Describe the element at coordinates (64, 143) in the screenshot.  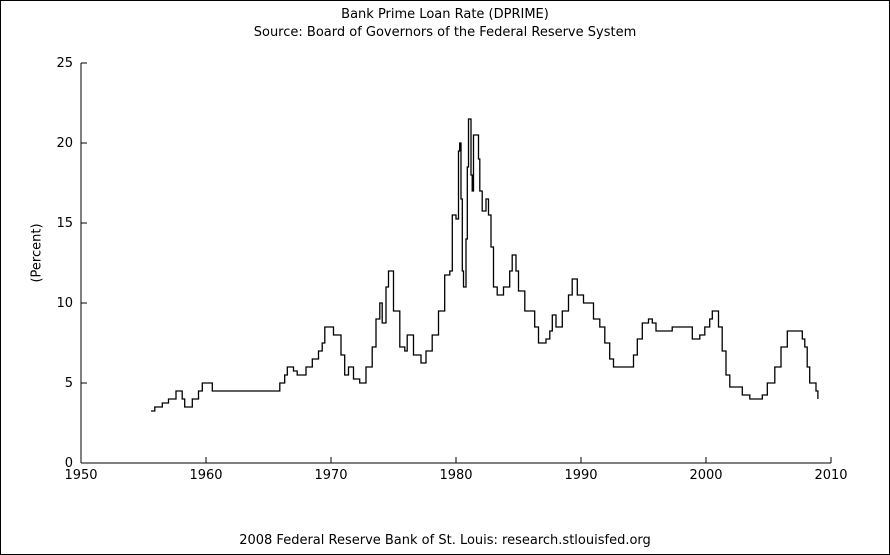
I see `y-tick-label: 20` at that location.